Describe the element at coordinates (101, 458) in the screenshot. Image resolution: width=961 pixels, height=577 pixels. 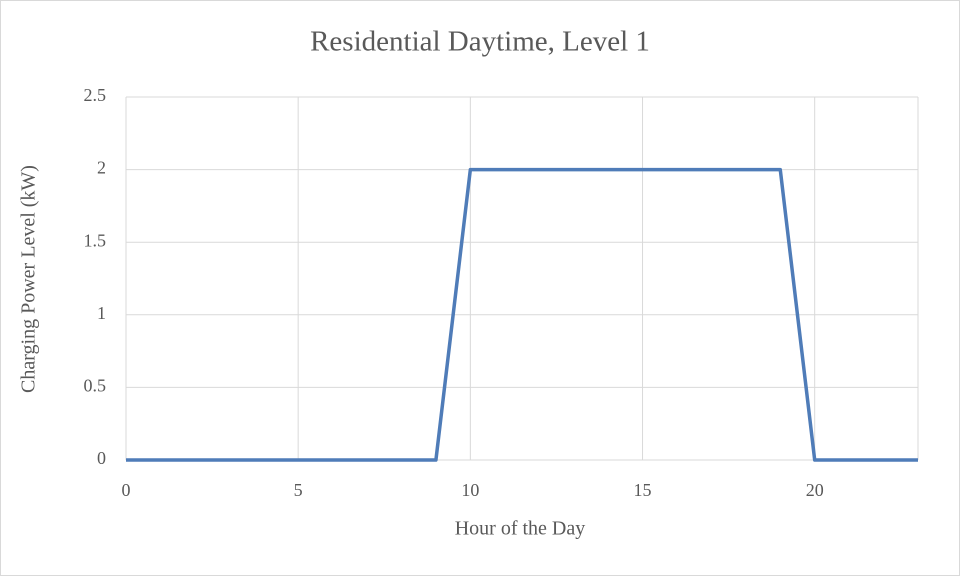
I see `y-tick-label: 0` at that location.